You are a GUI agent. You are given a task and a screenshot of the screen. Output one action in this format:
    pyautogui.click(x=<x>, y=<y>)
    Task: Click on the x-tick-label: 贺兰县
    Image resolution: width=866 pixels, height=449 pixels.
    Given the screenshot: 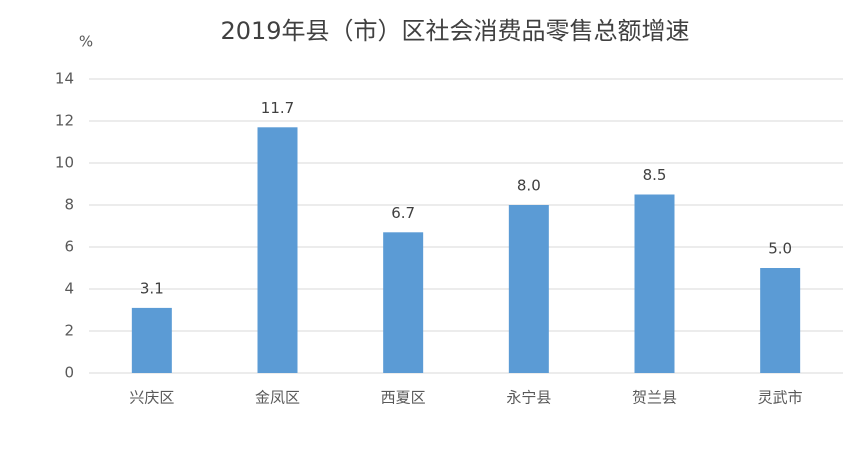 What is the action you would take?
    pyautogui.click(x=654, y=398)
    